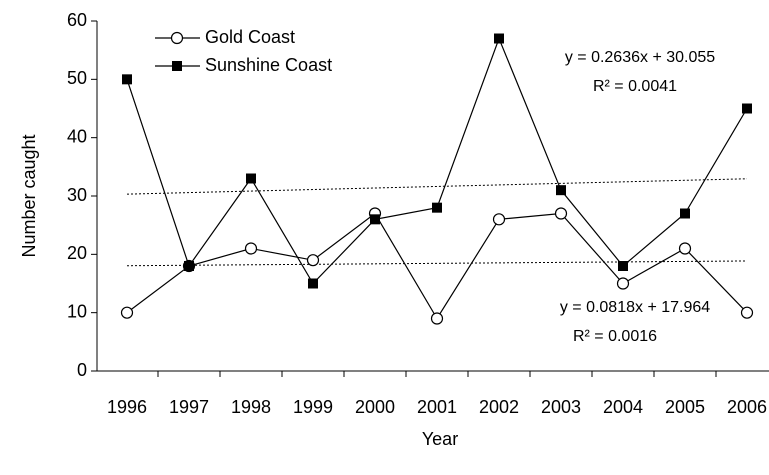 The width and height of the screenshot is (769, 475). Describe the element at coordinates (499, 407) in the screenshot. I see `x-tick-label: 2002` at that location.